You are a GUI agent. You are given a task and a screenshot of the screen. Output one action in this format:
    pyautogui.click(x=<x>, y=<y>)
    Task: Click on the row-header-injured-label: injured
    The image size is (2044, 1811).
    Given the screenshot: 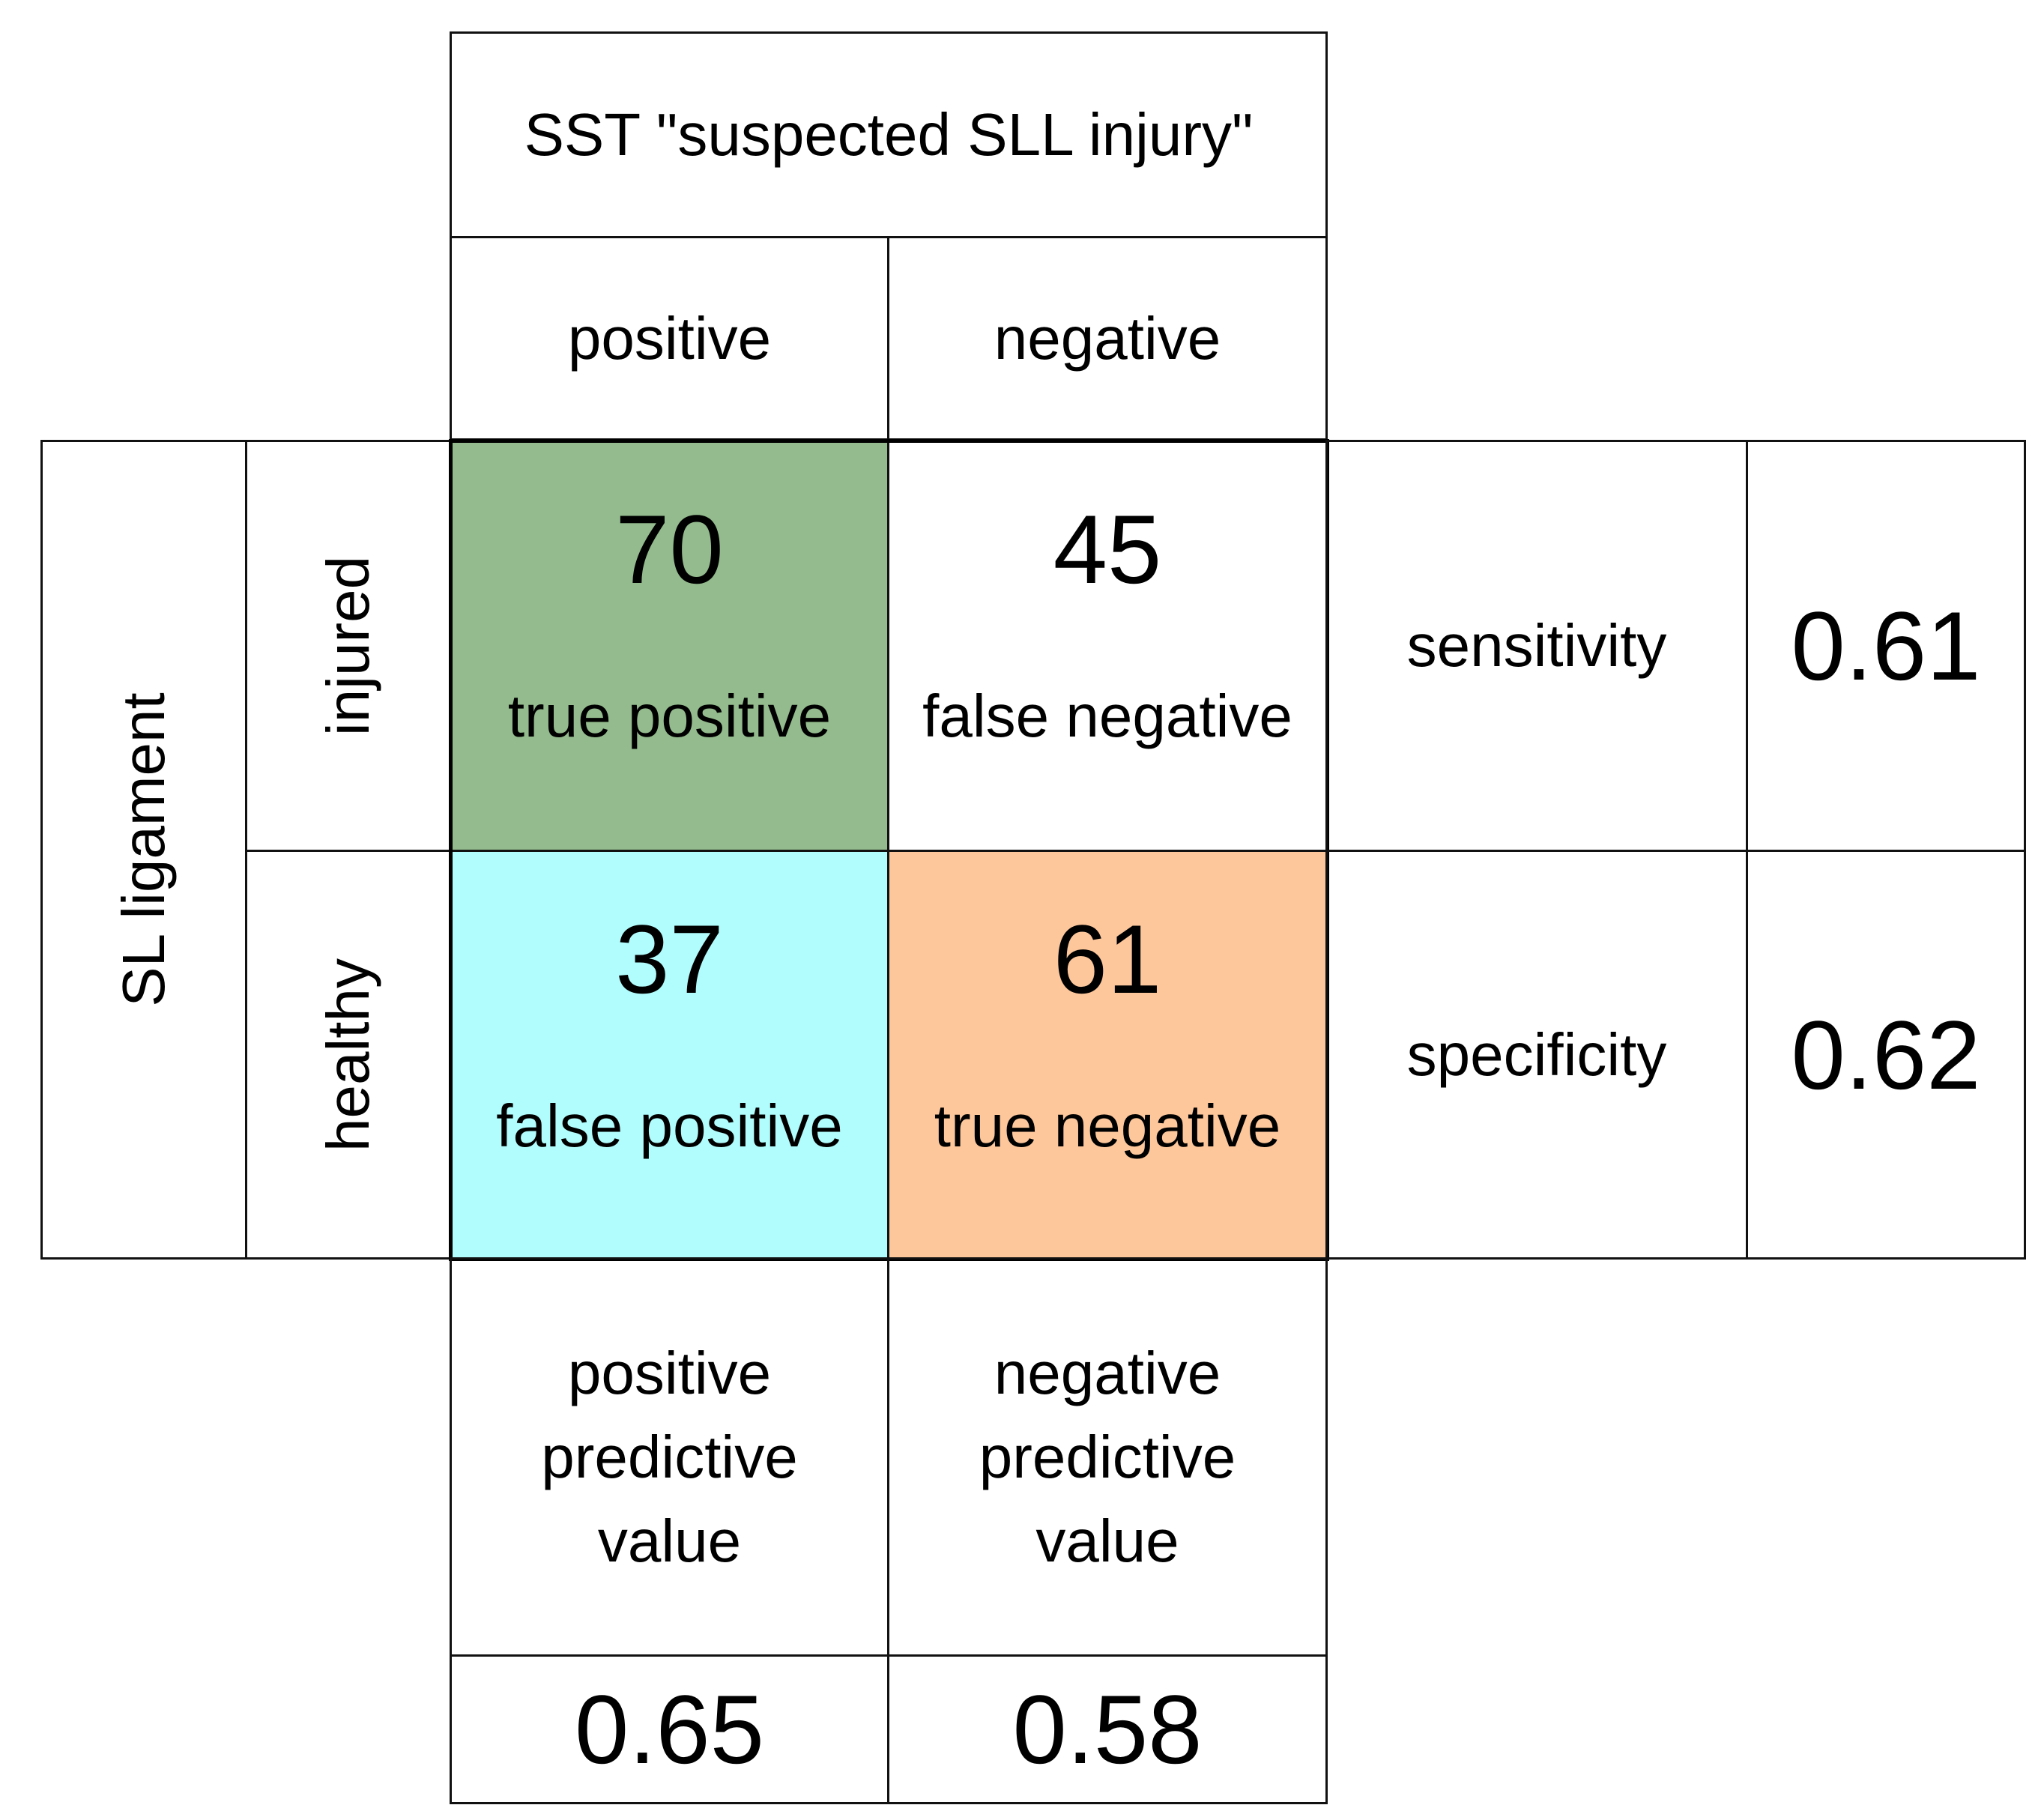 What is the action you would take?
    pyautogui.click(x=348, y=646)
    